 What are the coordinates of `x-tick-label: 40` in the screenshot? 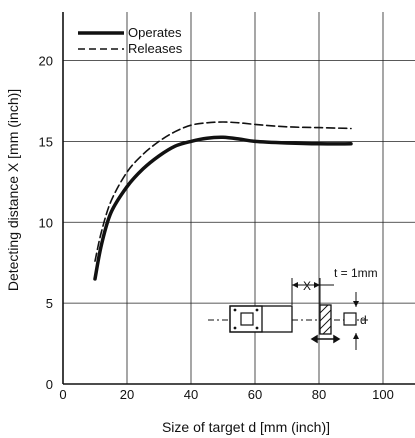 It's located at (191, 394).